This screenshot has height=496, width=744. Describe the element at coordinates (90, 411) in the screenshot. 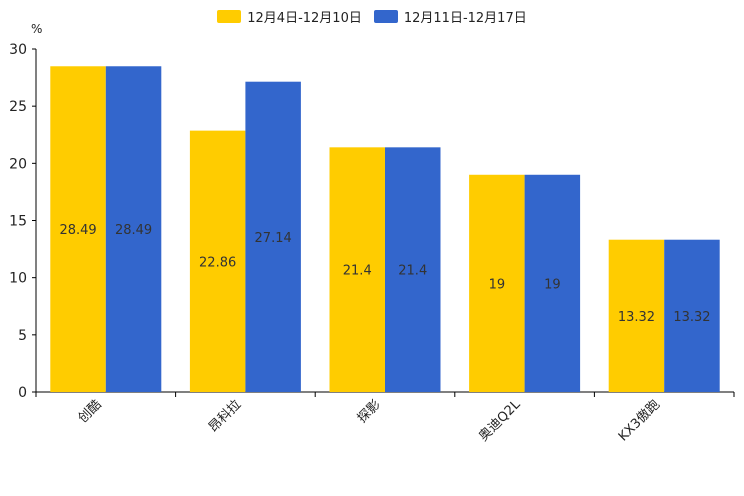

I see `x-tick-label: 创酷` at that location.